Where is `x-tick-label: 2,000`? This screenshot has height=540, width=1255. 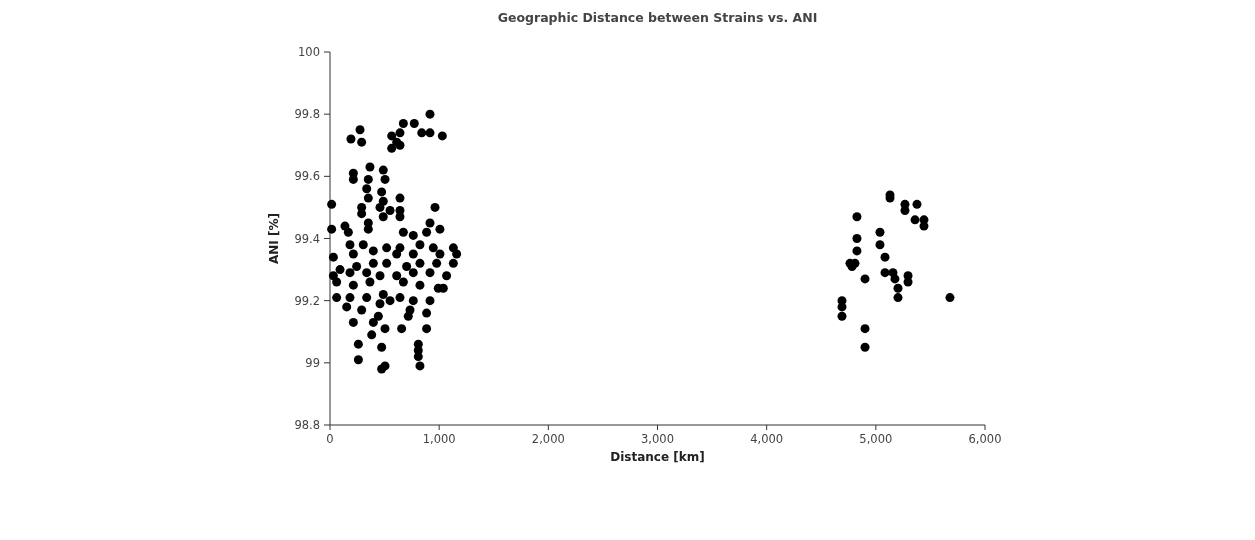
x-tick-label: 2,000 is located at coordinates (548, 439).